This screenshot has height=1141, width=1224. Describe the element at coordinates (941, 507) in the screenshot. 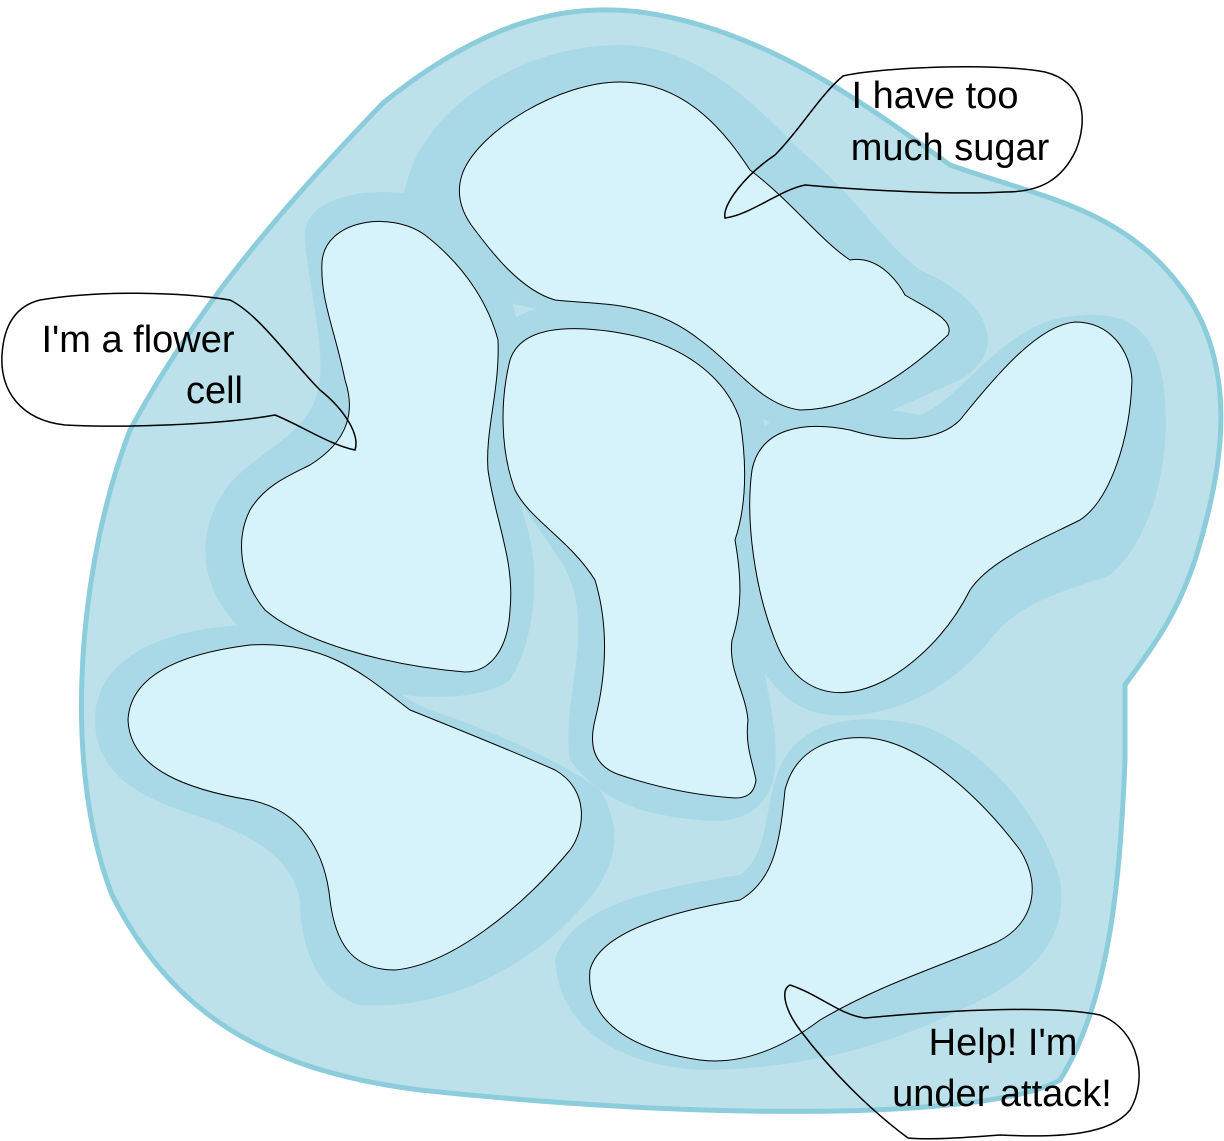

I see `vacuole-right` at that location.